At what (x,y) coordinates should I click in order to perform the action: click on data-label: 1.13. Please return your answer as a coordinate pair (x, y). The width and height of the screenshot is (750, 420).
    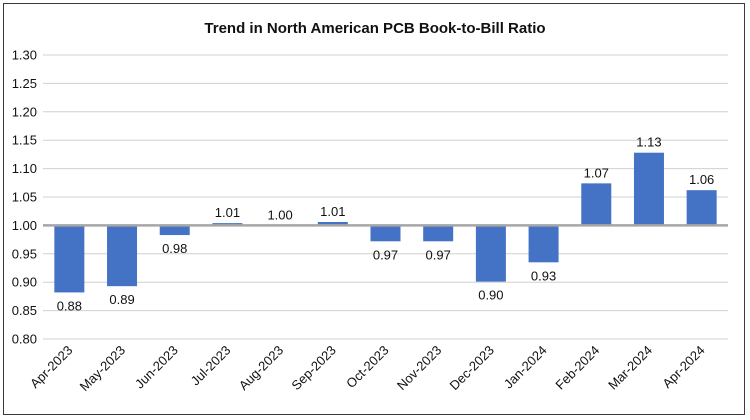
    Looking at the image, I should click on (648, 142).